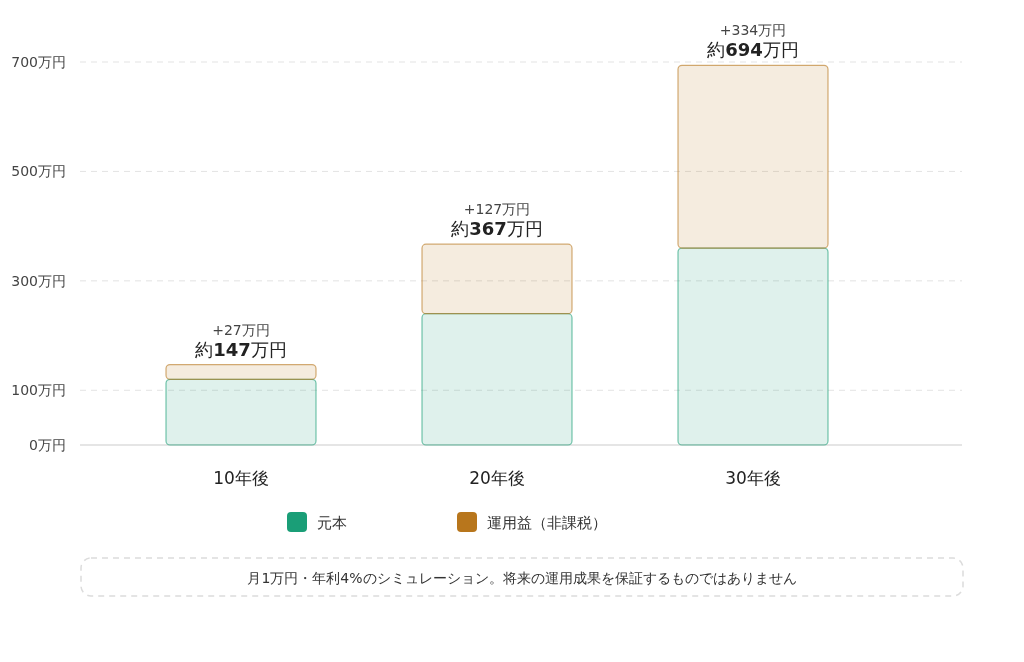 This screenshot has width=1024, height=662. Describe the element at coordinates (497, 478) in the screenshot. I see `x-tick-label: 20年後` at that location.